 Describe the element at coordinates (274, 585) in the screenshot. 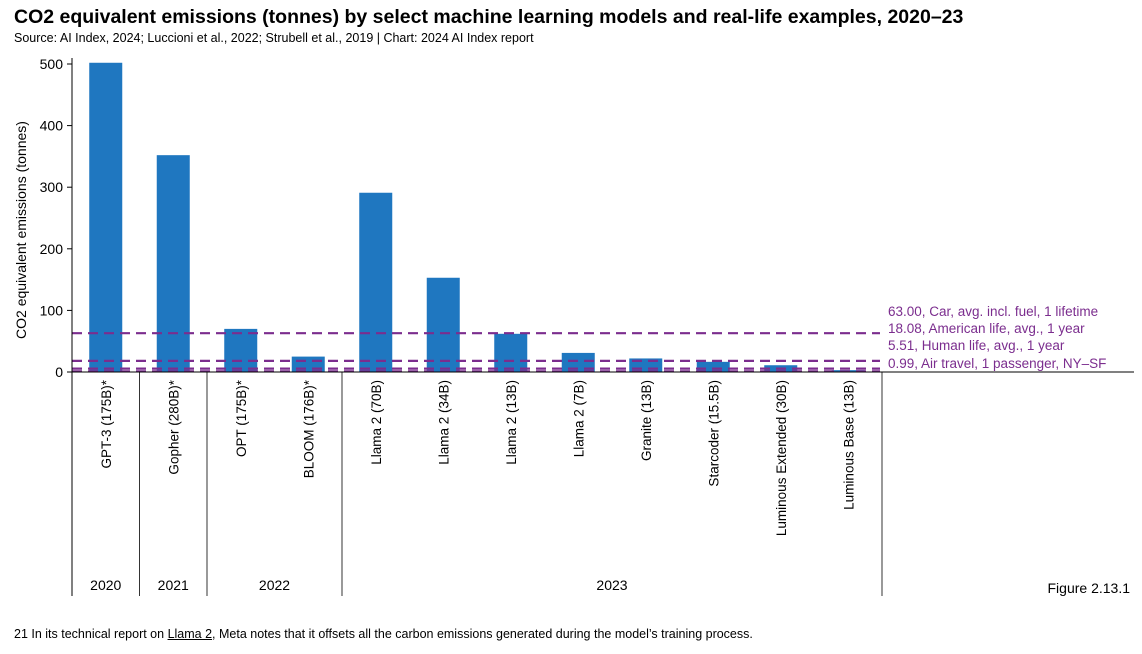

I see `group-label: 2022` at that location.